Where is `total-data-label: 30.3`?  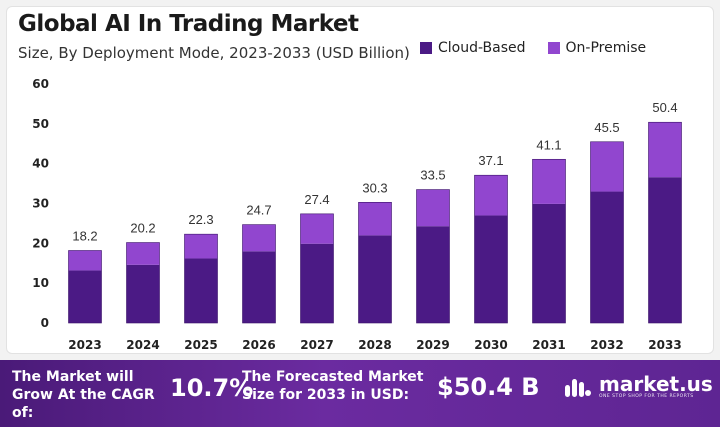 total-data-label: 30.3 is located at coordinates (374, 187).